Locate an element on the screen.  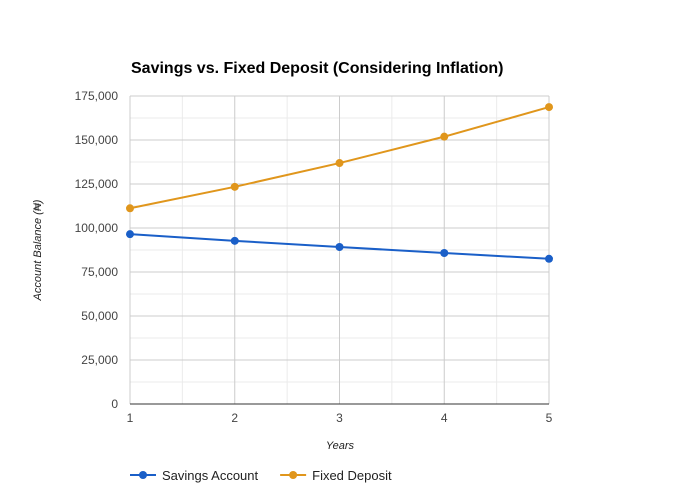
x-axis-title: Years is located at coordinates (340, 446).